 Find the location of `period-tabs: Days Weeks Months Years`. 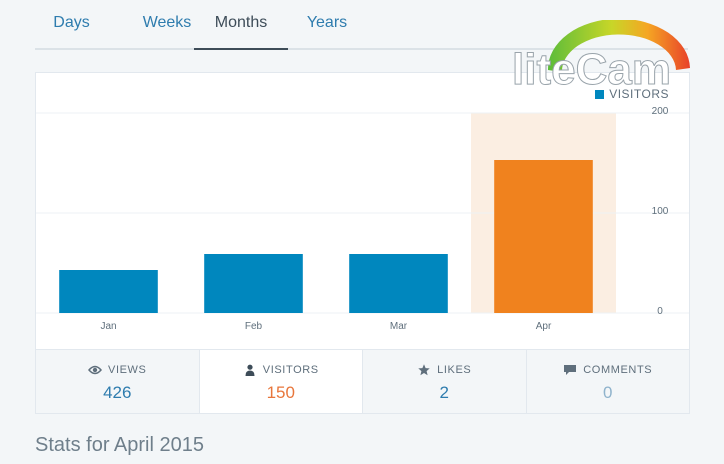

period-tabs: Days Weeks Months Years is located at coordinates (361, 25).